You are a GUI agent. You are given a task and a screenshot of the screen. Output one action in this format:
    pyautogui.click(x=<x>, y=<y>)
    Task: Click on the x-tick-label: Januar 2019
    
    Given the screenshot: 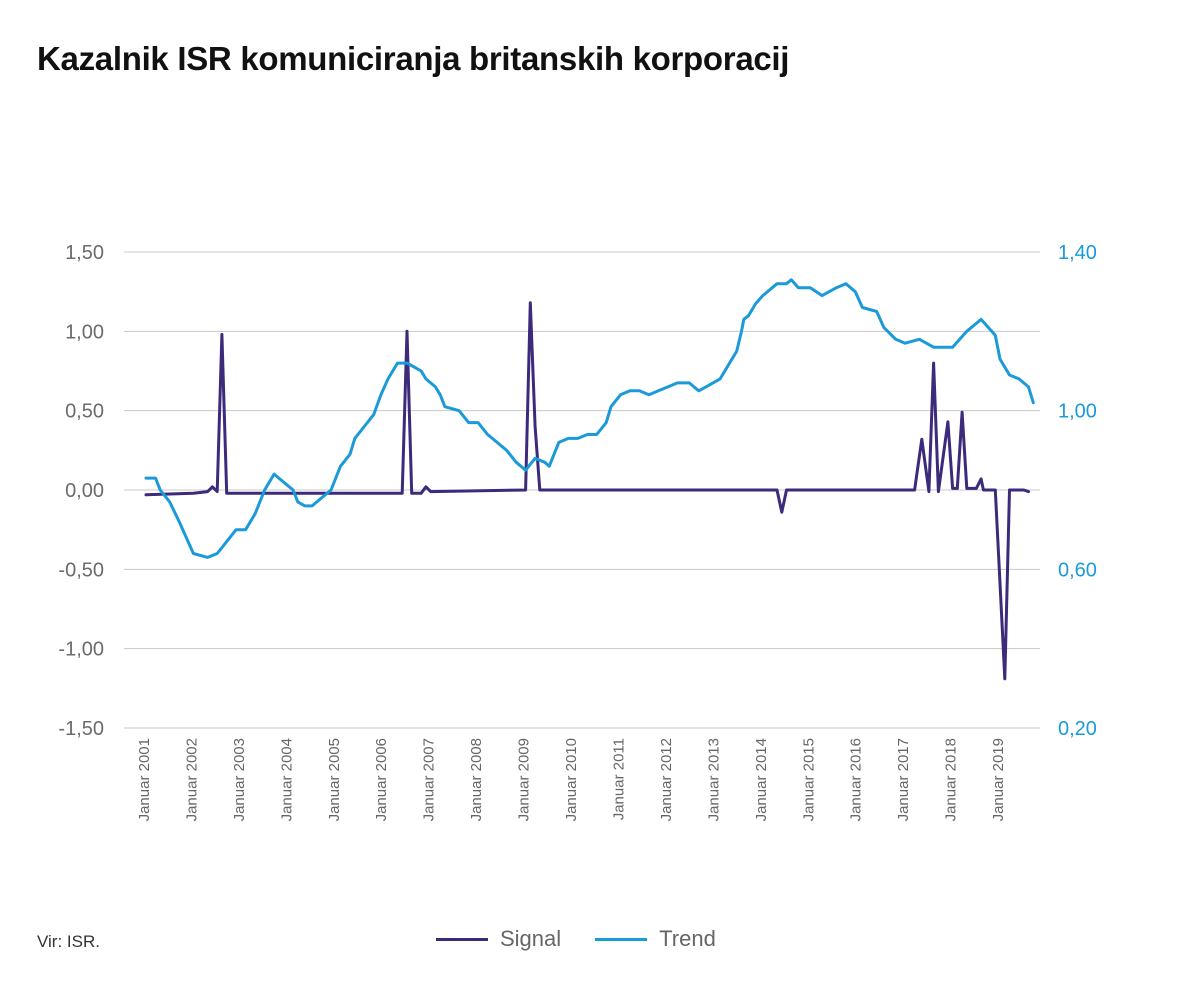 What is the action you would take?
    pyautogui.click(x=998, y=779)
    